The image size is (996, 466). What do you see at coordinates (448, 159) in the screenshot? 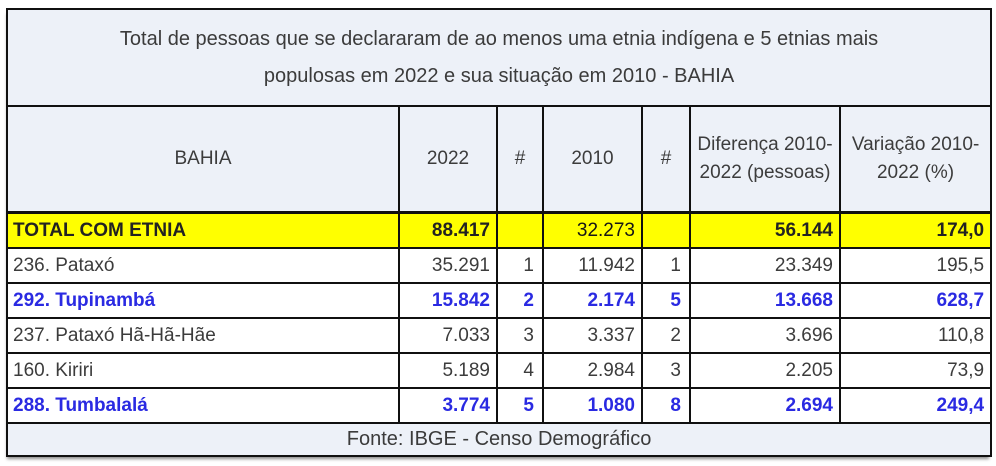
I see `col-header-2022: 2022` at bounding box center [448, 159].